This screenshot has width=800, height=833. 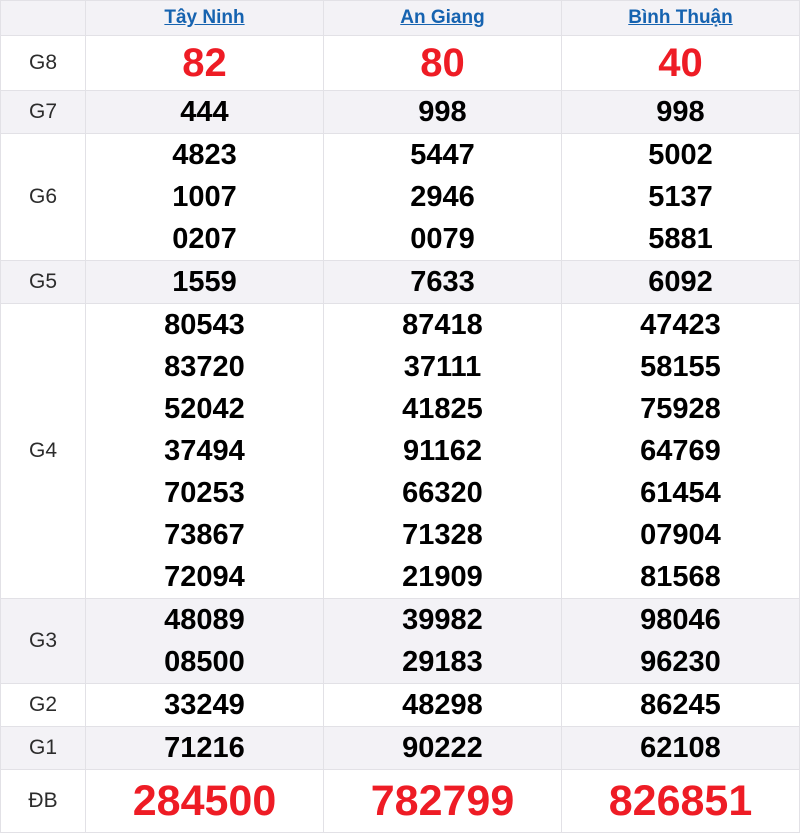 What do you see at coordinates (442, 155) in the screenshot?
I see `prize-number: 5447` at bounding box center [442, 155].